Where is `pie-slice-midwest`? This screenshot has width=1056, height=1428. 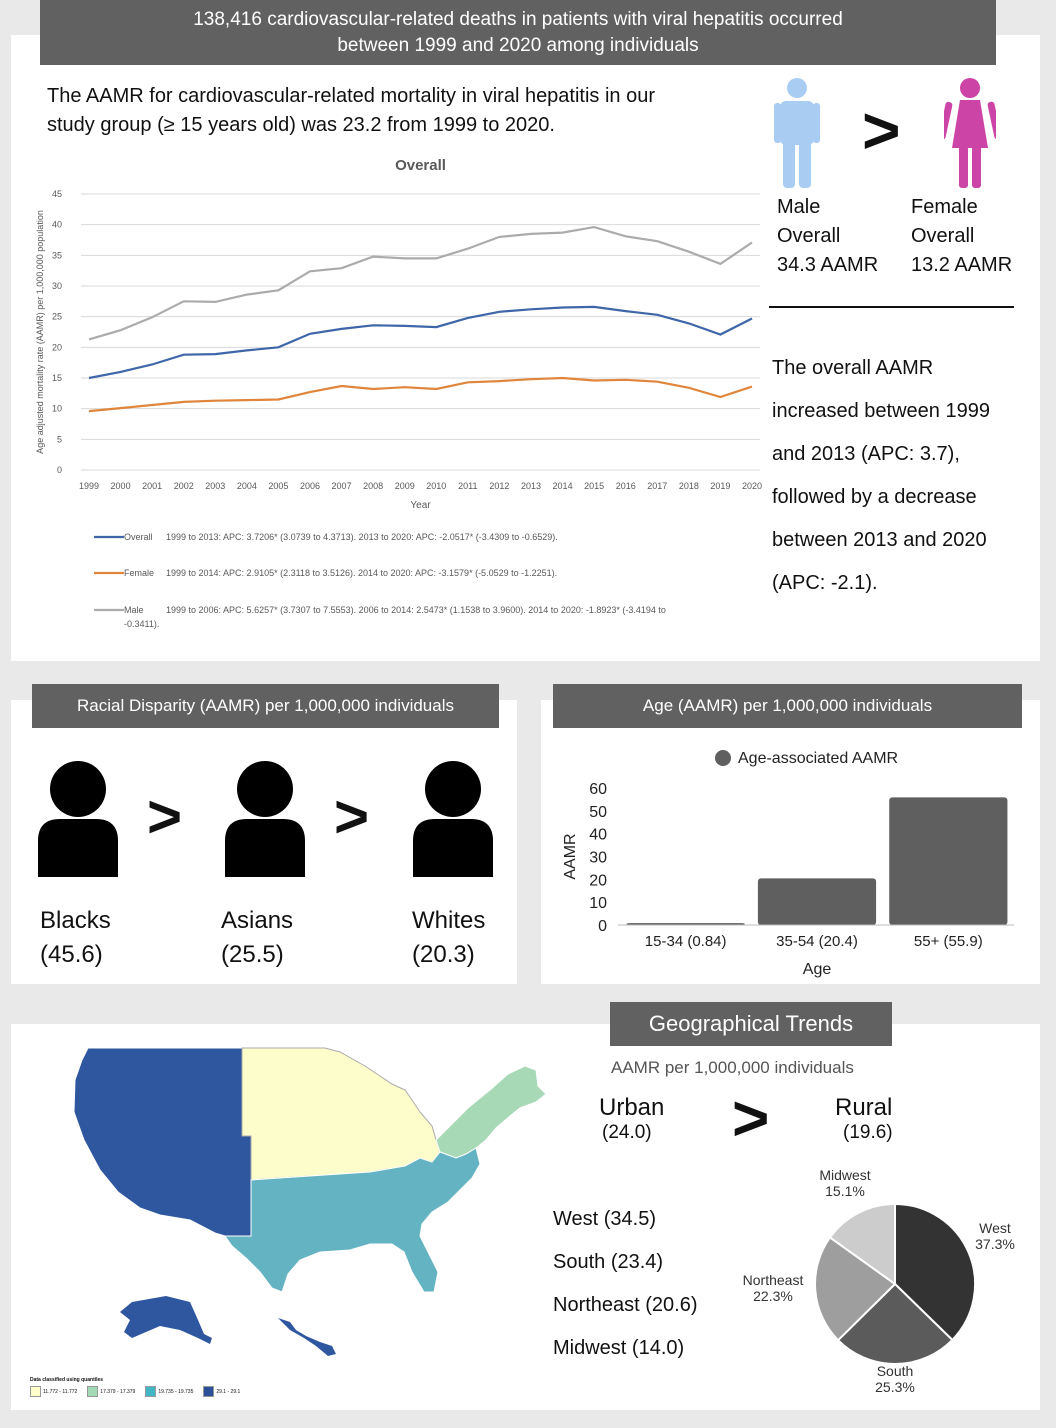
pie-slice-midwest is located at coordinates (862, 1244).